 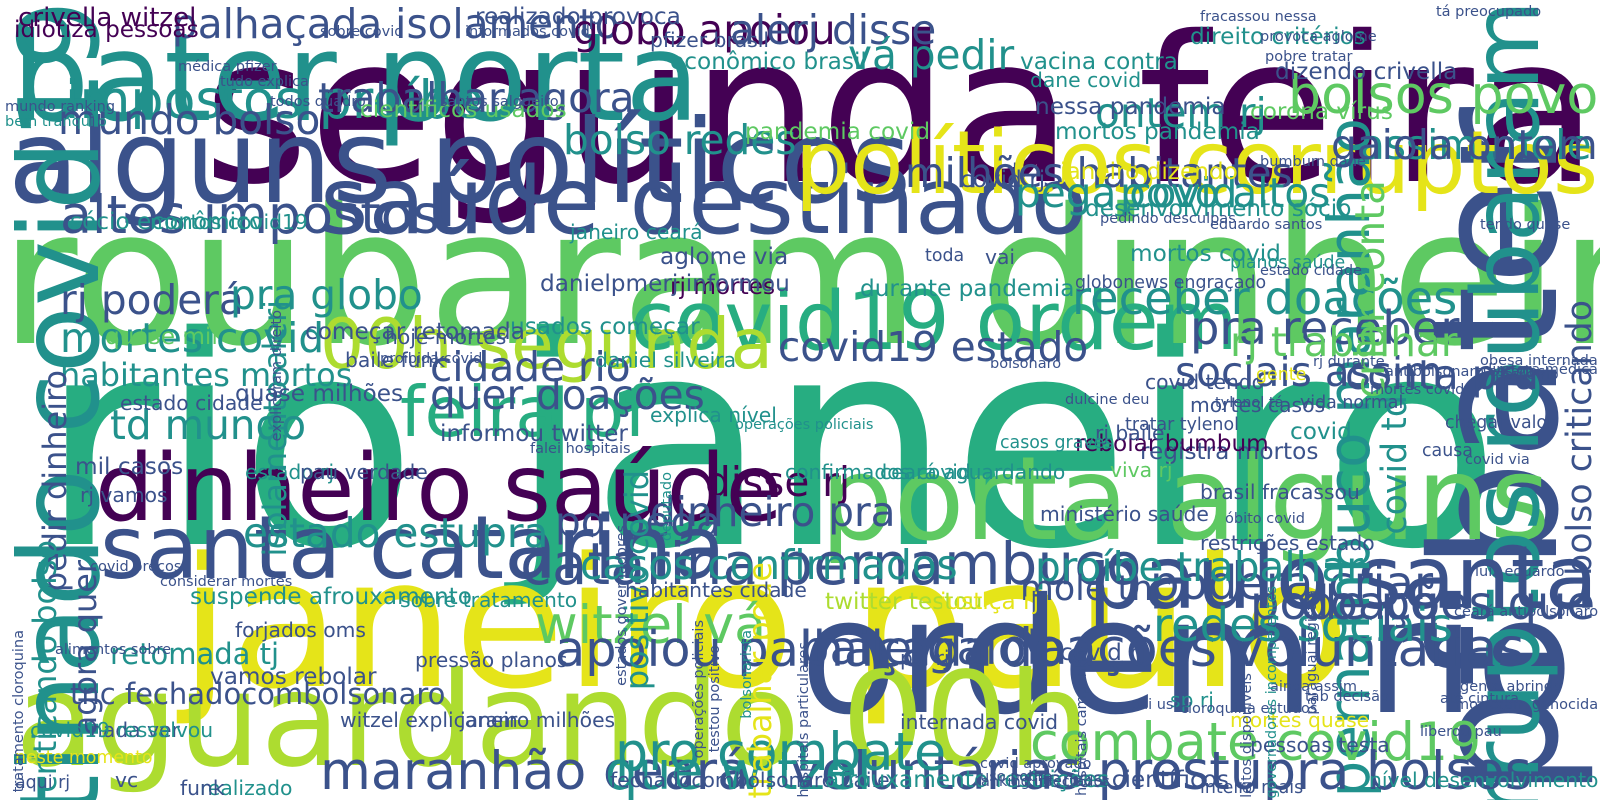 What do you see at coordinates (680, 140) in the screenshot?
I see `word-52: bolso redes` at bounding box center [680, 140].